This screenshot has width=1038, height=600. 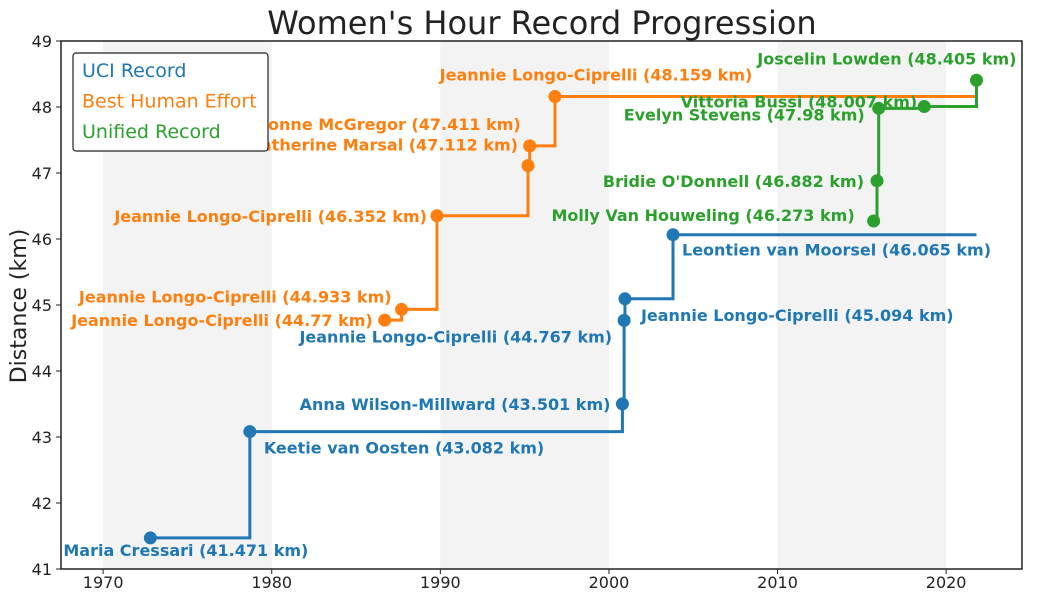 I want to click on point-annotation: Yvonne McGregor (47.411 km), so click(x=383, y=124).